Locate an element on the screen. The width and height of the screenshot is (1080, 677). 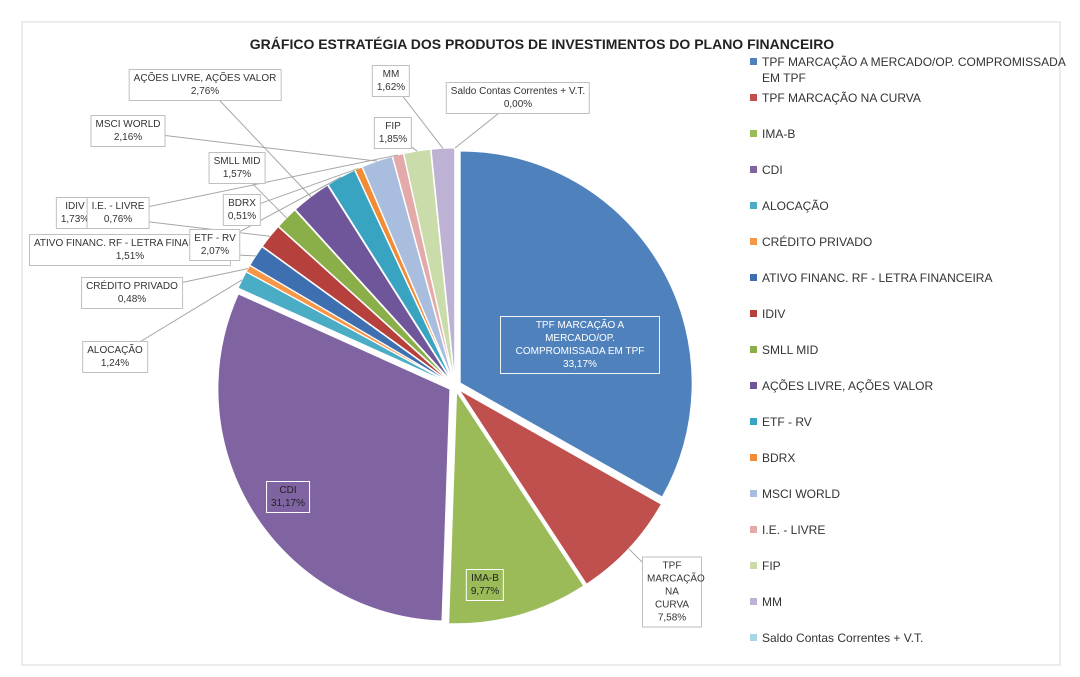
legend-item: ALOCAÇÃO is located at coordinates (915, 206).